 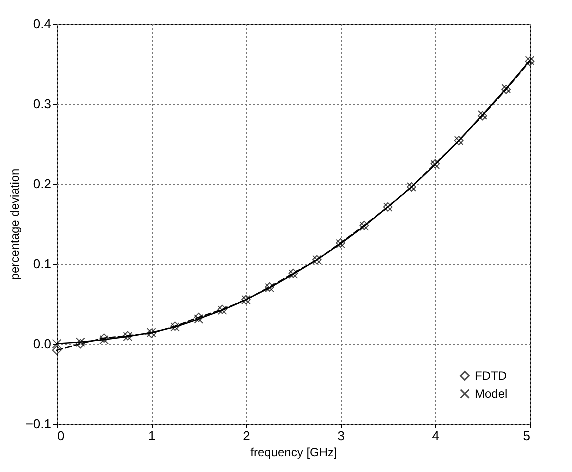 I want to click on x-axis-title: frequency [GHz], so click(x=294, y=453).